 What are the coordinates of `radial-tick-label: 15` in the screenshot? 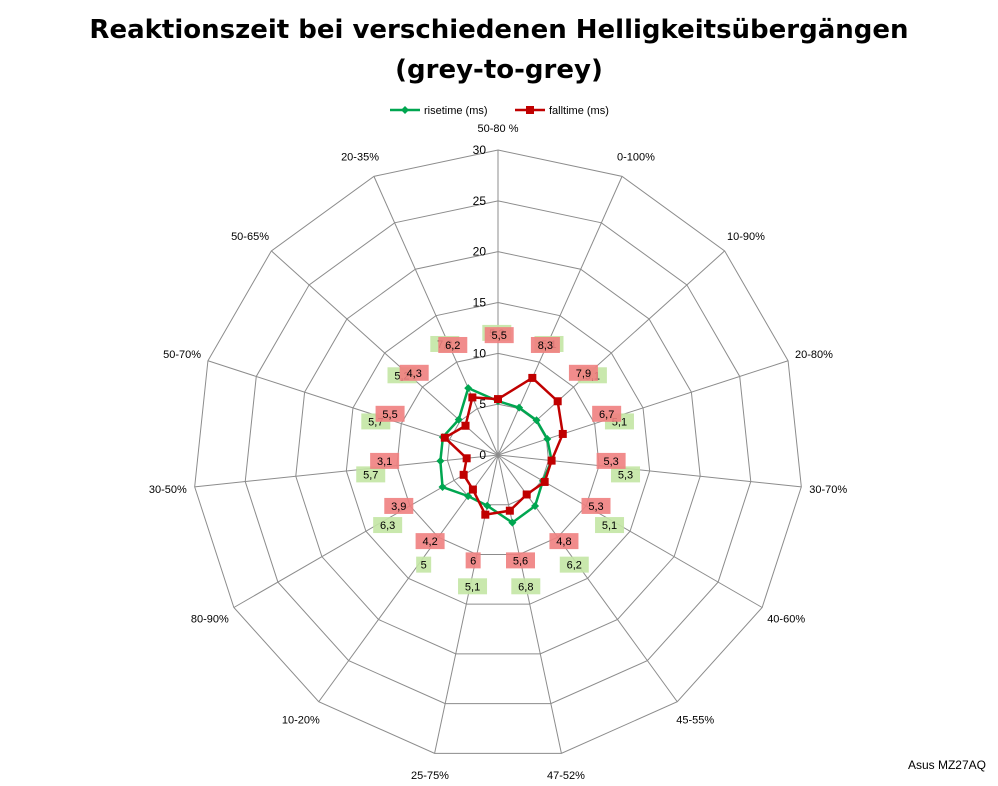 It's located at (480, 303).